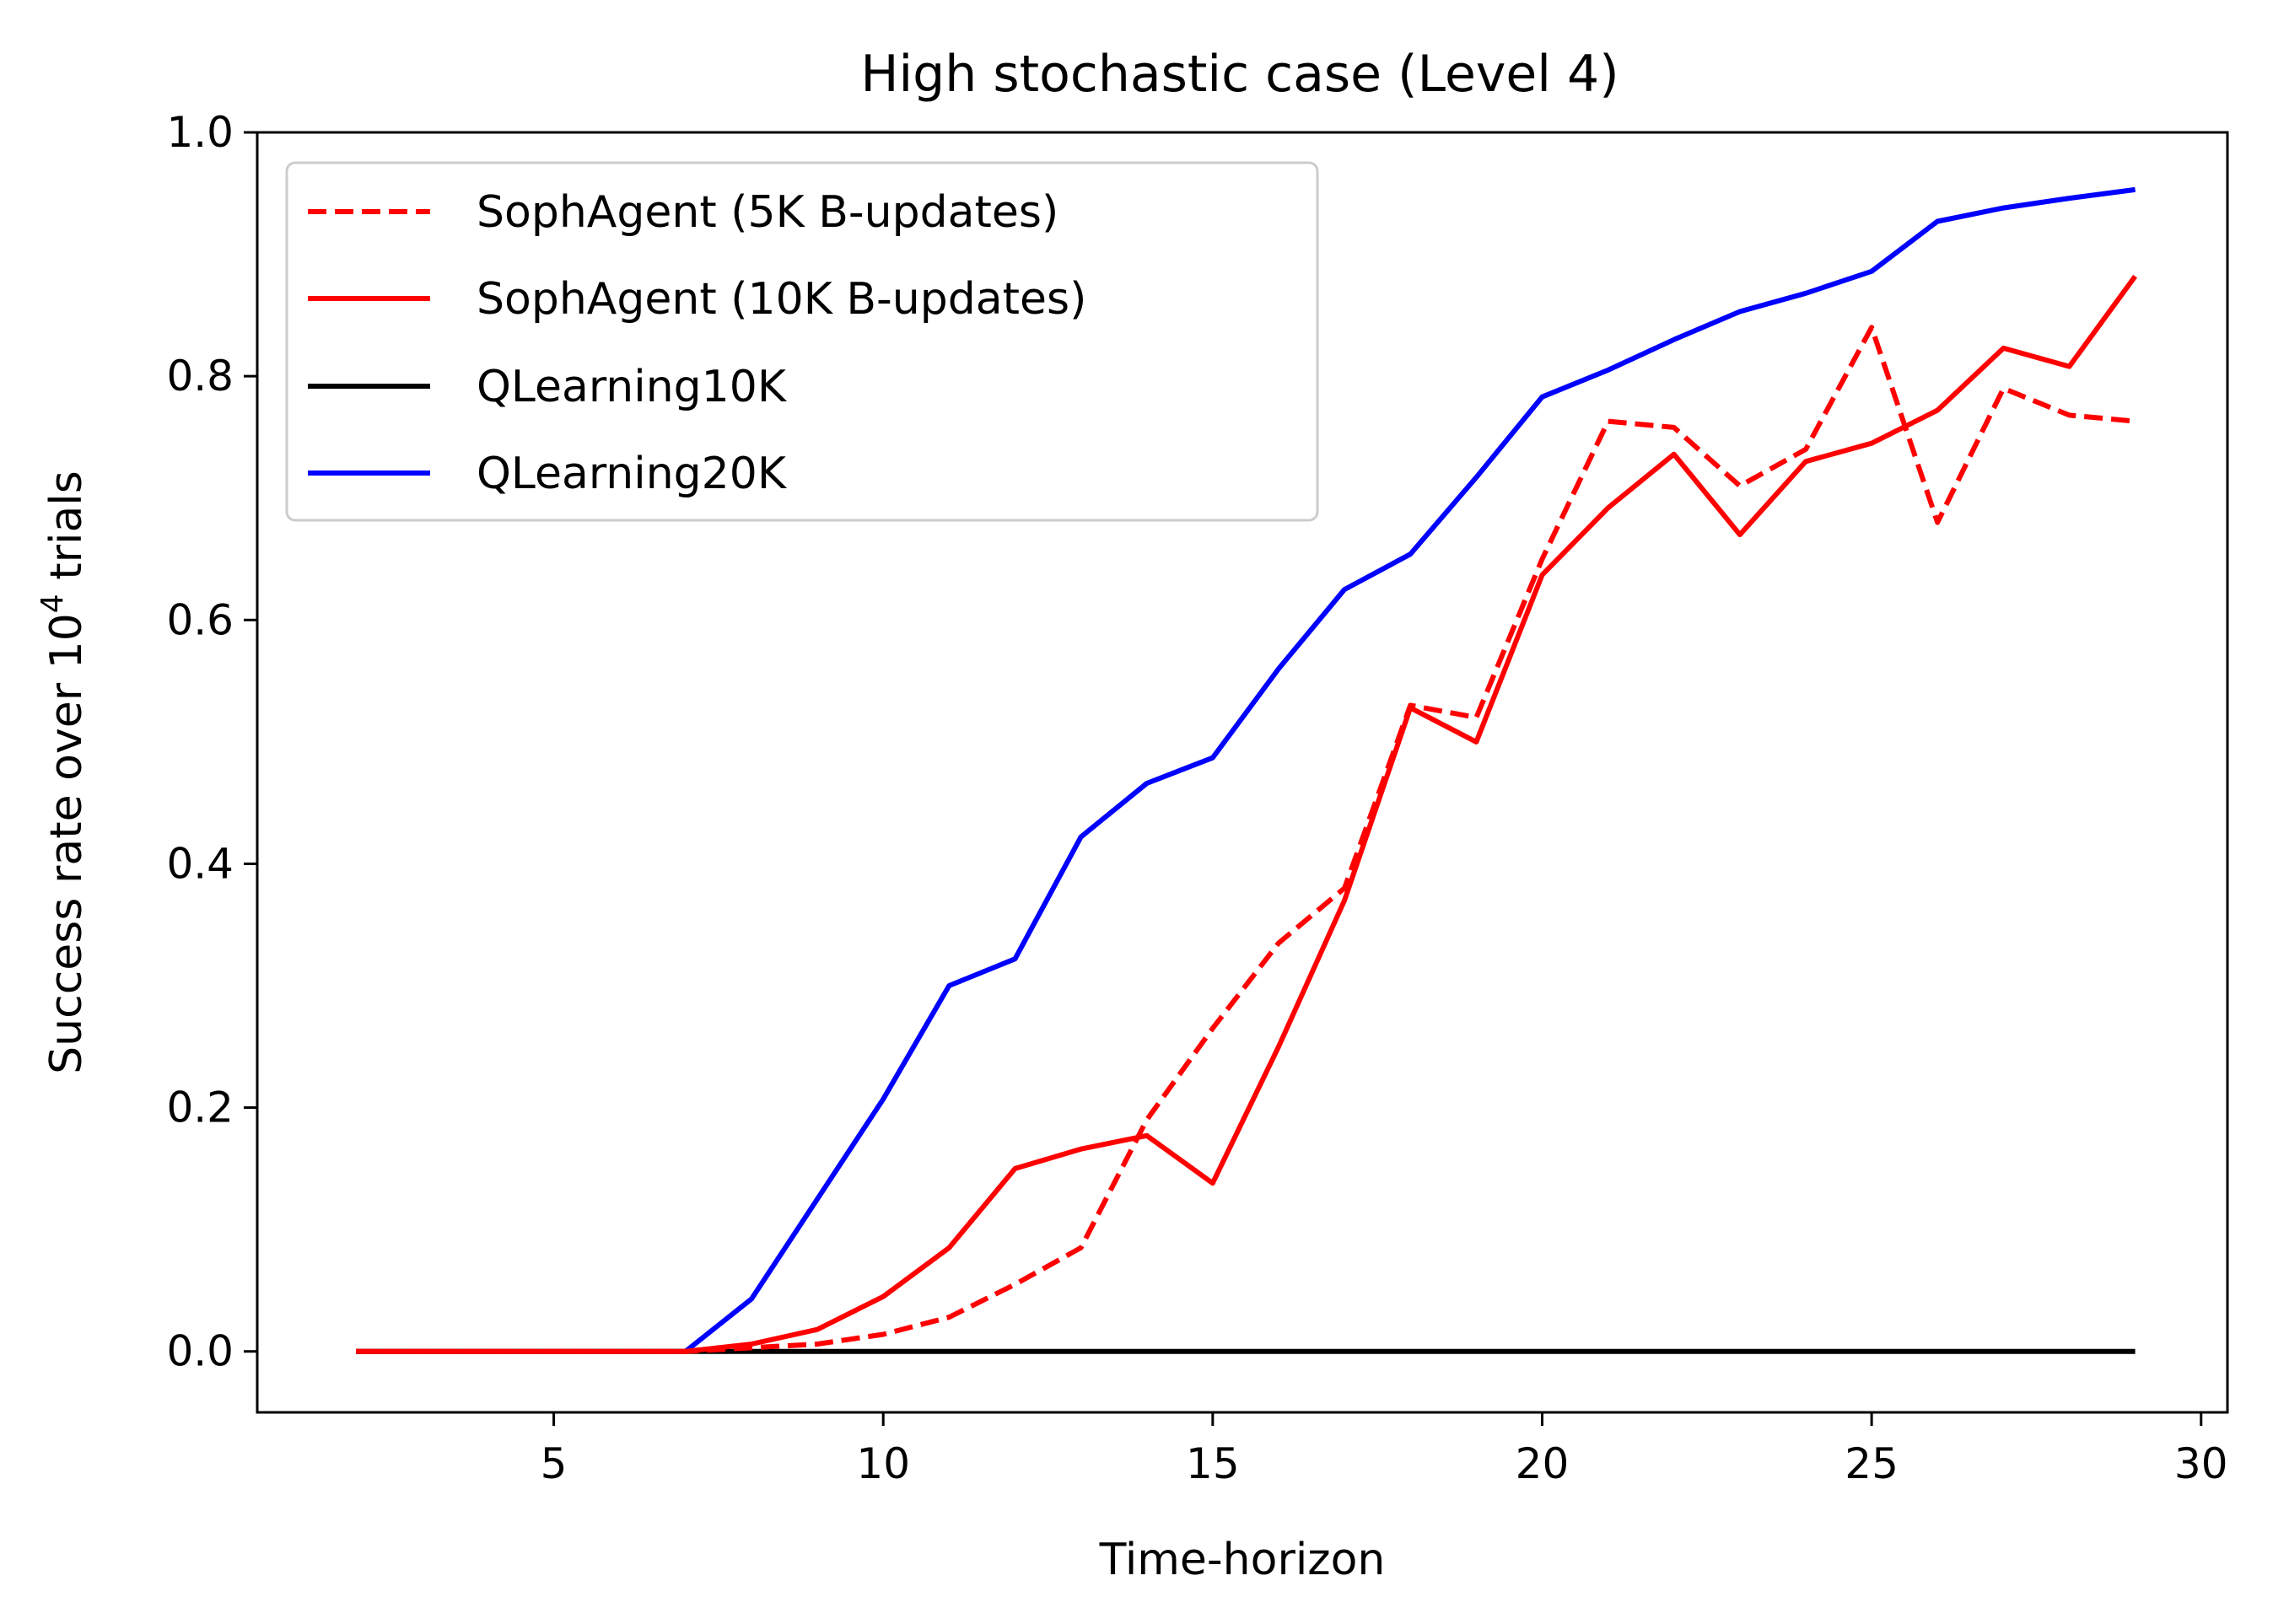 Image resolution: width=2273 pixels, height=1624 pixels. I want to click on legend-box, so click(802, 341).